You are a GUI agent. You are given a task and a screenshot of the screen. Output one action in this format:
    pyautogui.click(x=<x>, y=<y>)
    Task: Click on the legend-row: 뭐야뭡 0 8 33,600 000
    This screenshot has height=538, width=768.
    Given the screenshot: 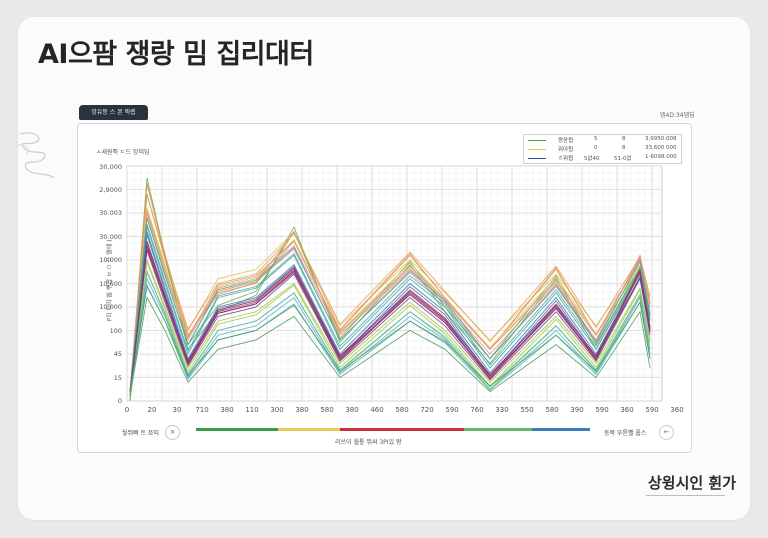 What is the action you would take?
    pyautogui.click(x=602, y=149)
    